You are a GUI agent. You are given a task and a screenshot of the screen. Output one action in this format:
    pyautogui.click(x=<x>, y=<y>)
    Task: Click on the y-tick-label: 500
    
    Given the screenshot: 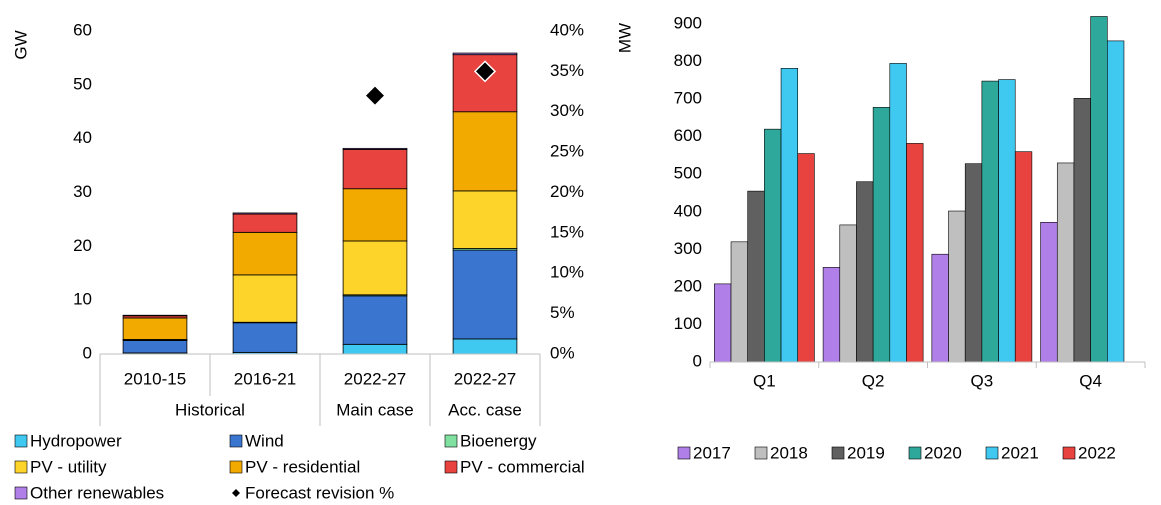 What is the action you would take?
    pyautogui.click(x=688, y=173)
    